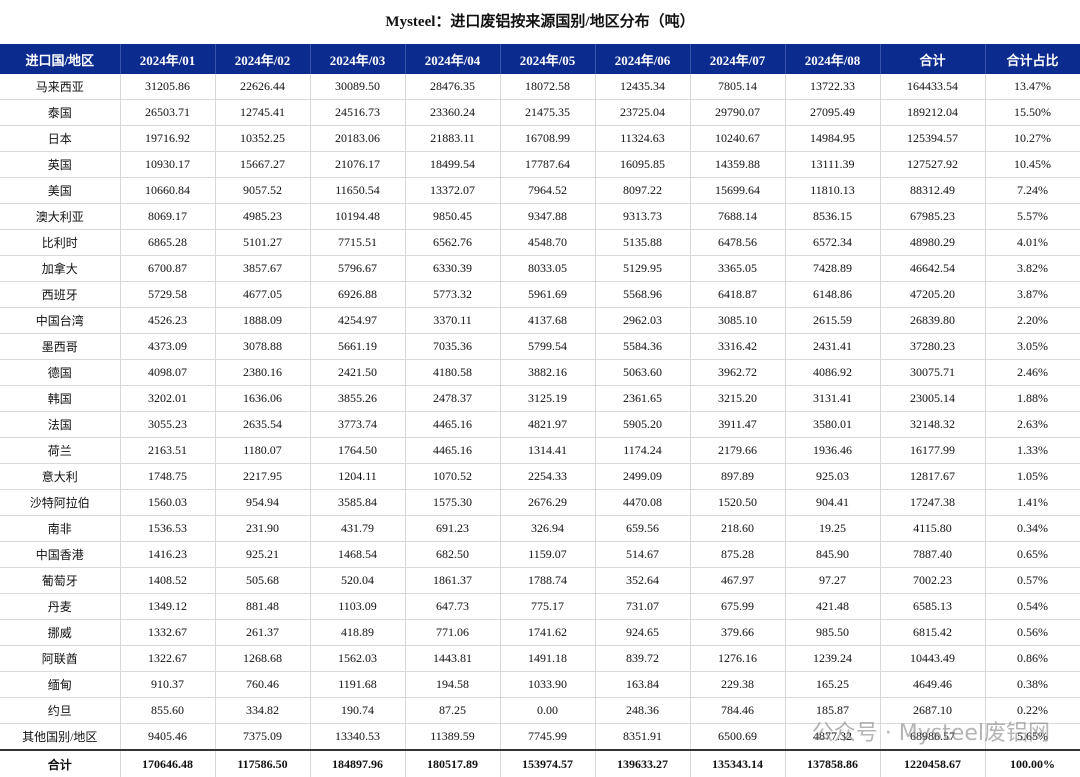 The height and width of the screenshot is (777, 1080). What do you see at coordinates (1032, 346) in the screenshot?
I see `cell: 3.05%` at bounding box center [1032, 346].